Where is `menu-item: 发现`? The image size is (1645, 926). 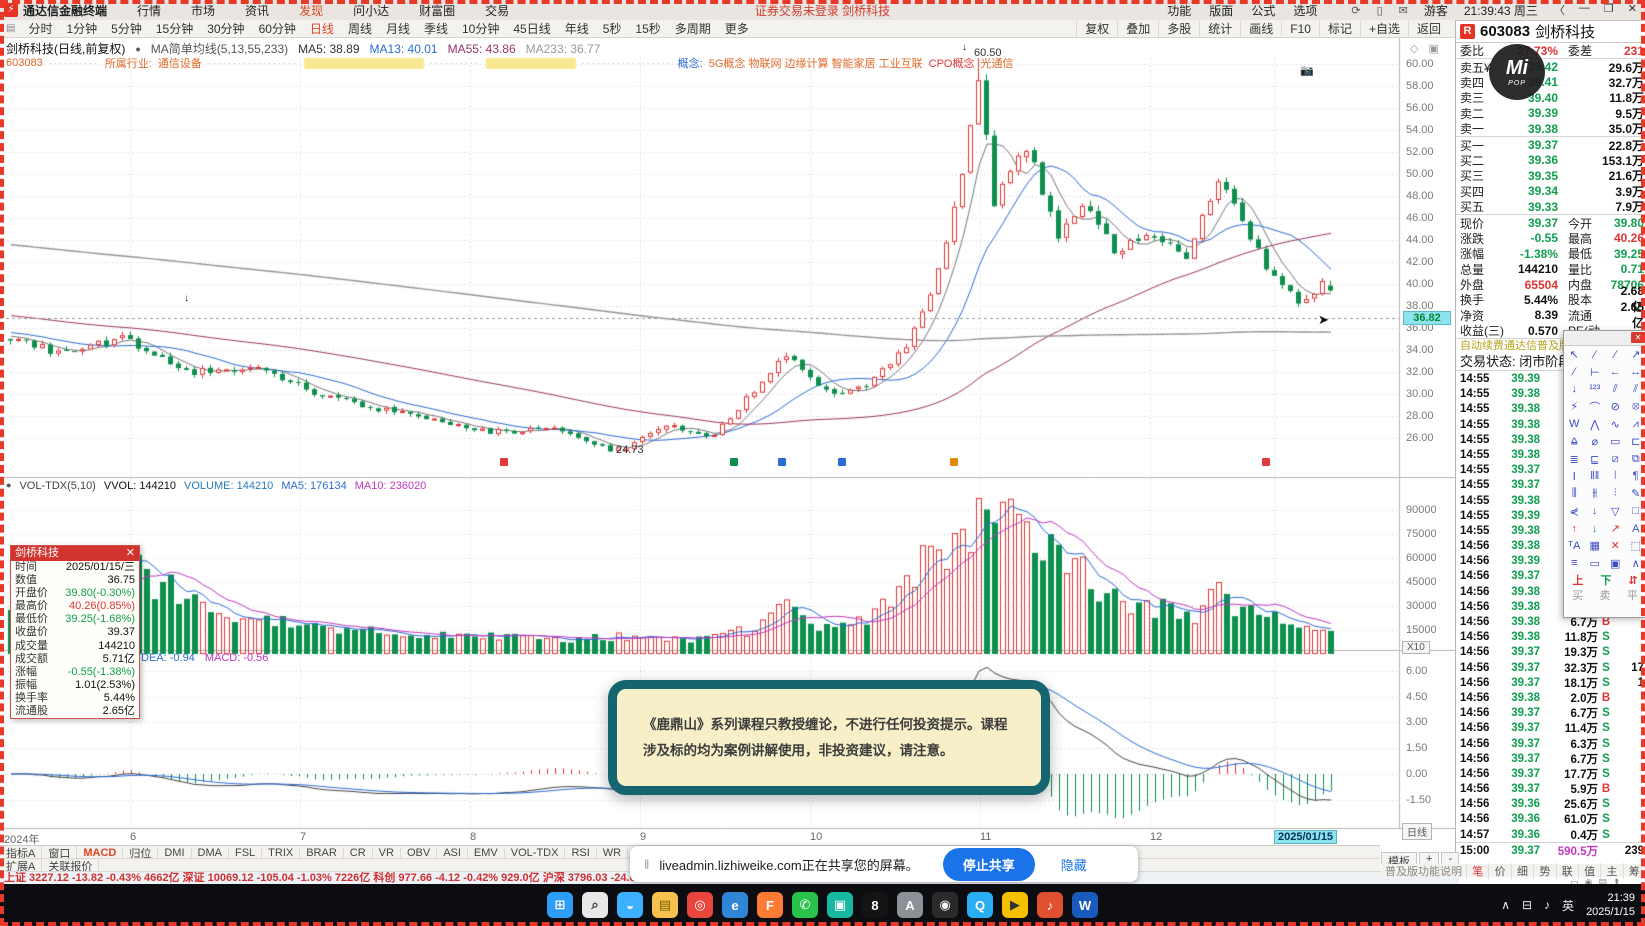 menu-item: 发现 is located at coordinates (311, 10).